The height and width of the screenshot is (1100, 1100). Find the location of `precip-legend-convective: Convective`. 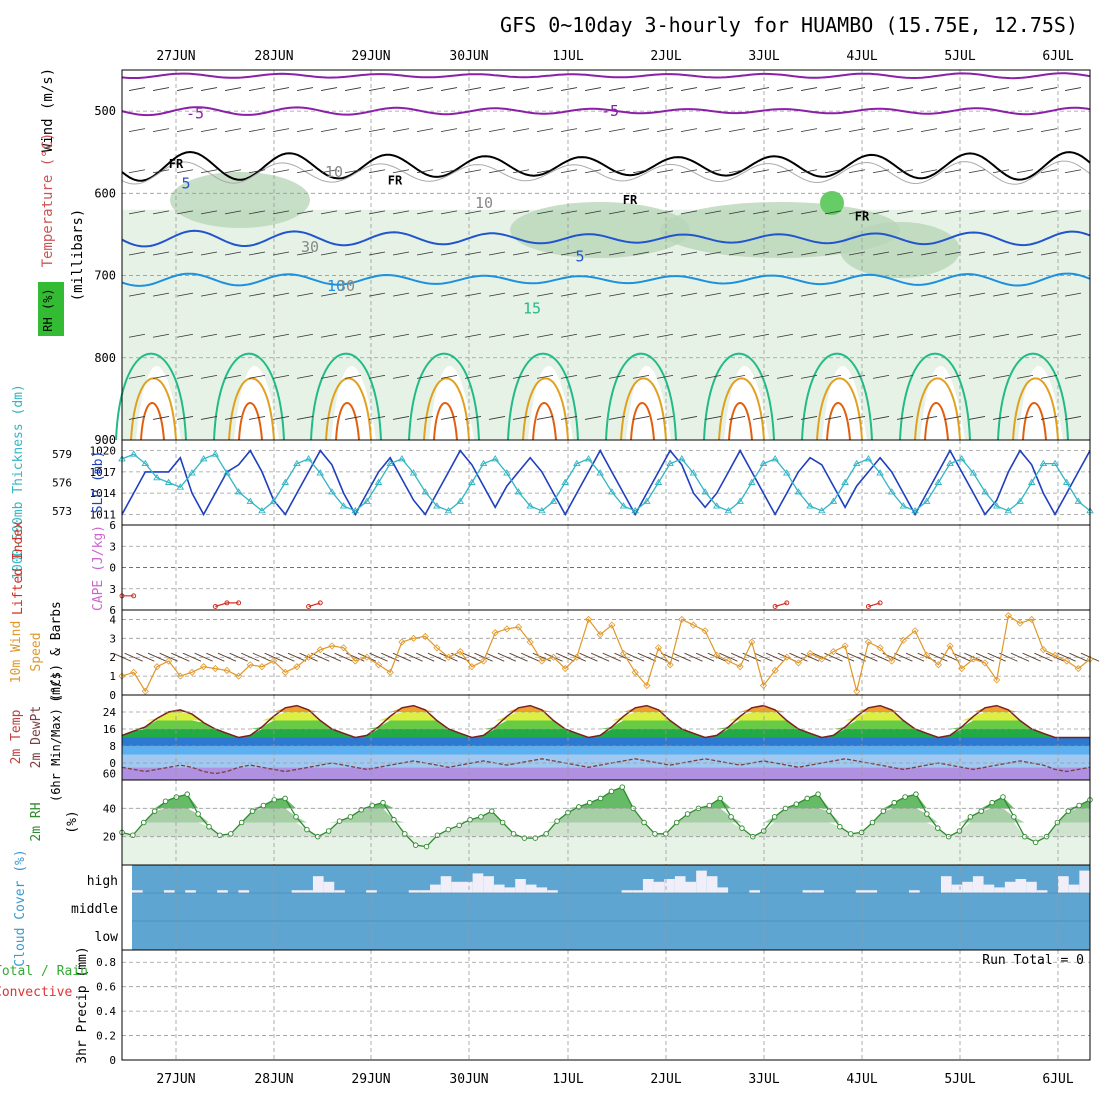

precip-legend-convective: Convective is located at coordinates (36, 992).